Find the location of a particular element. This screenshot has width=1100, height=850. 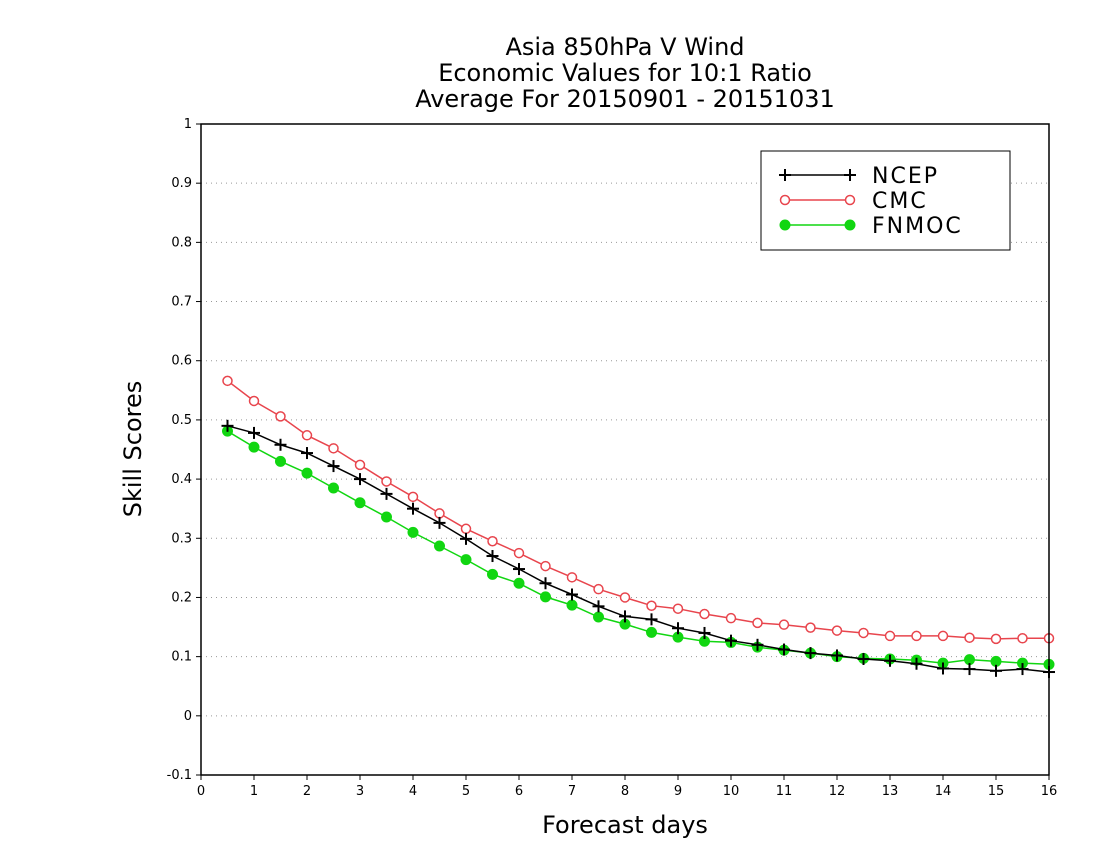

x-tick-label: 16 is located at coordinates (1049, 791).